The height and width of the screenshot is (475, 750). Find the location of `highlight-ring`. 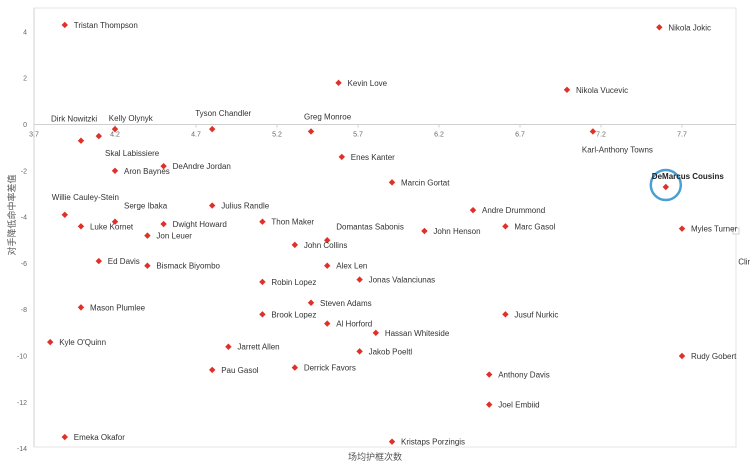

highlight-ring is located at coordinates (666, 185).